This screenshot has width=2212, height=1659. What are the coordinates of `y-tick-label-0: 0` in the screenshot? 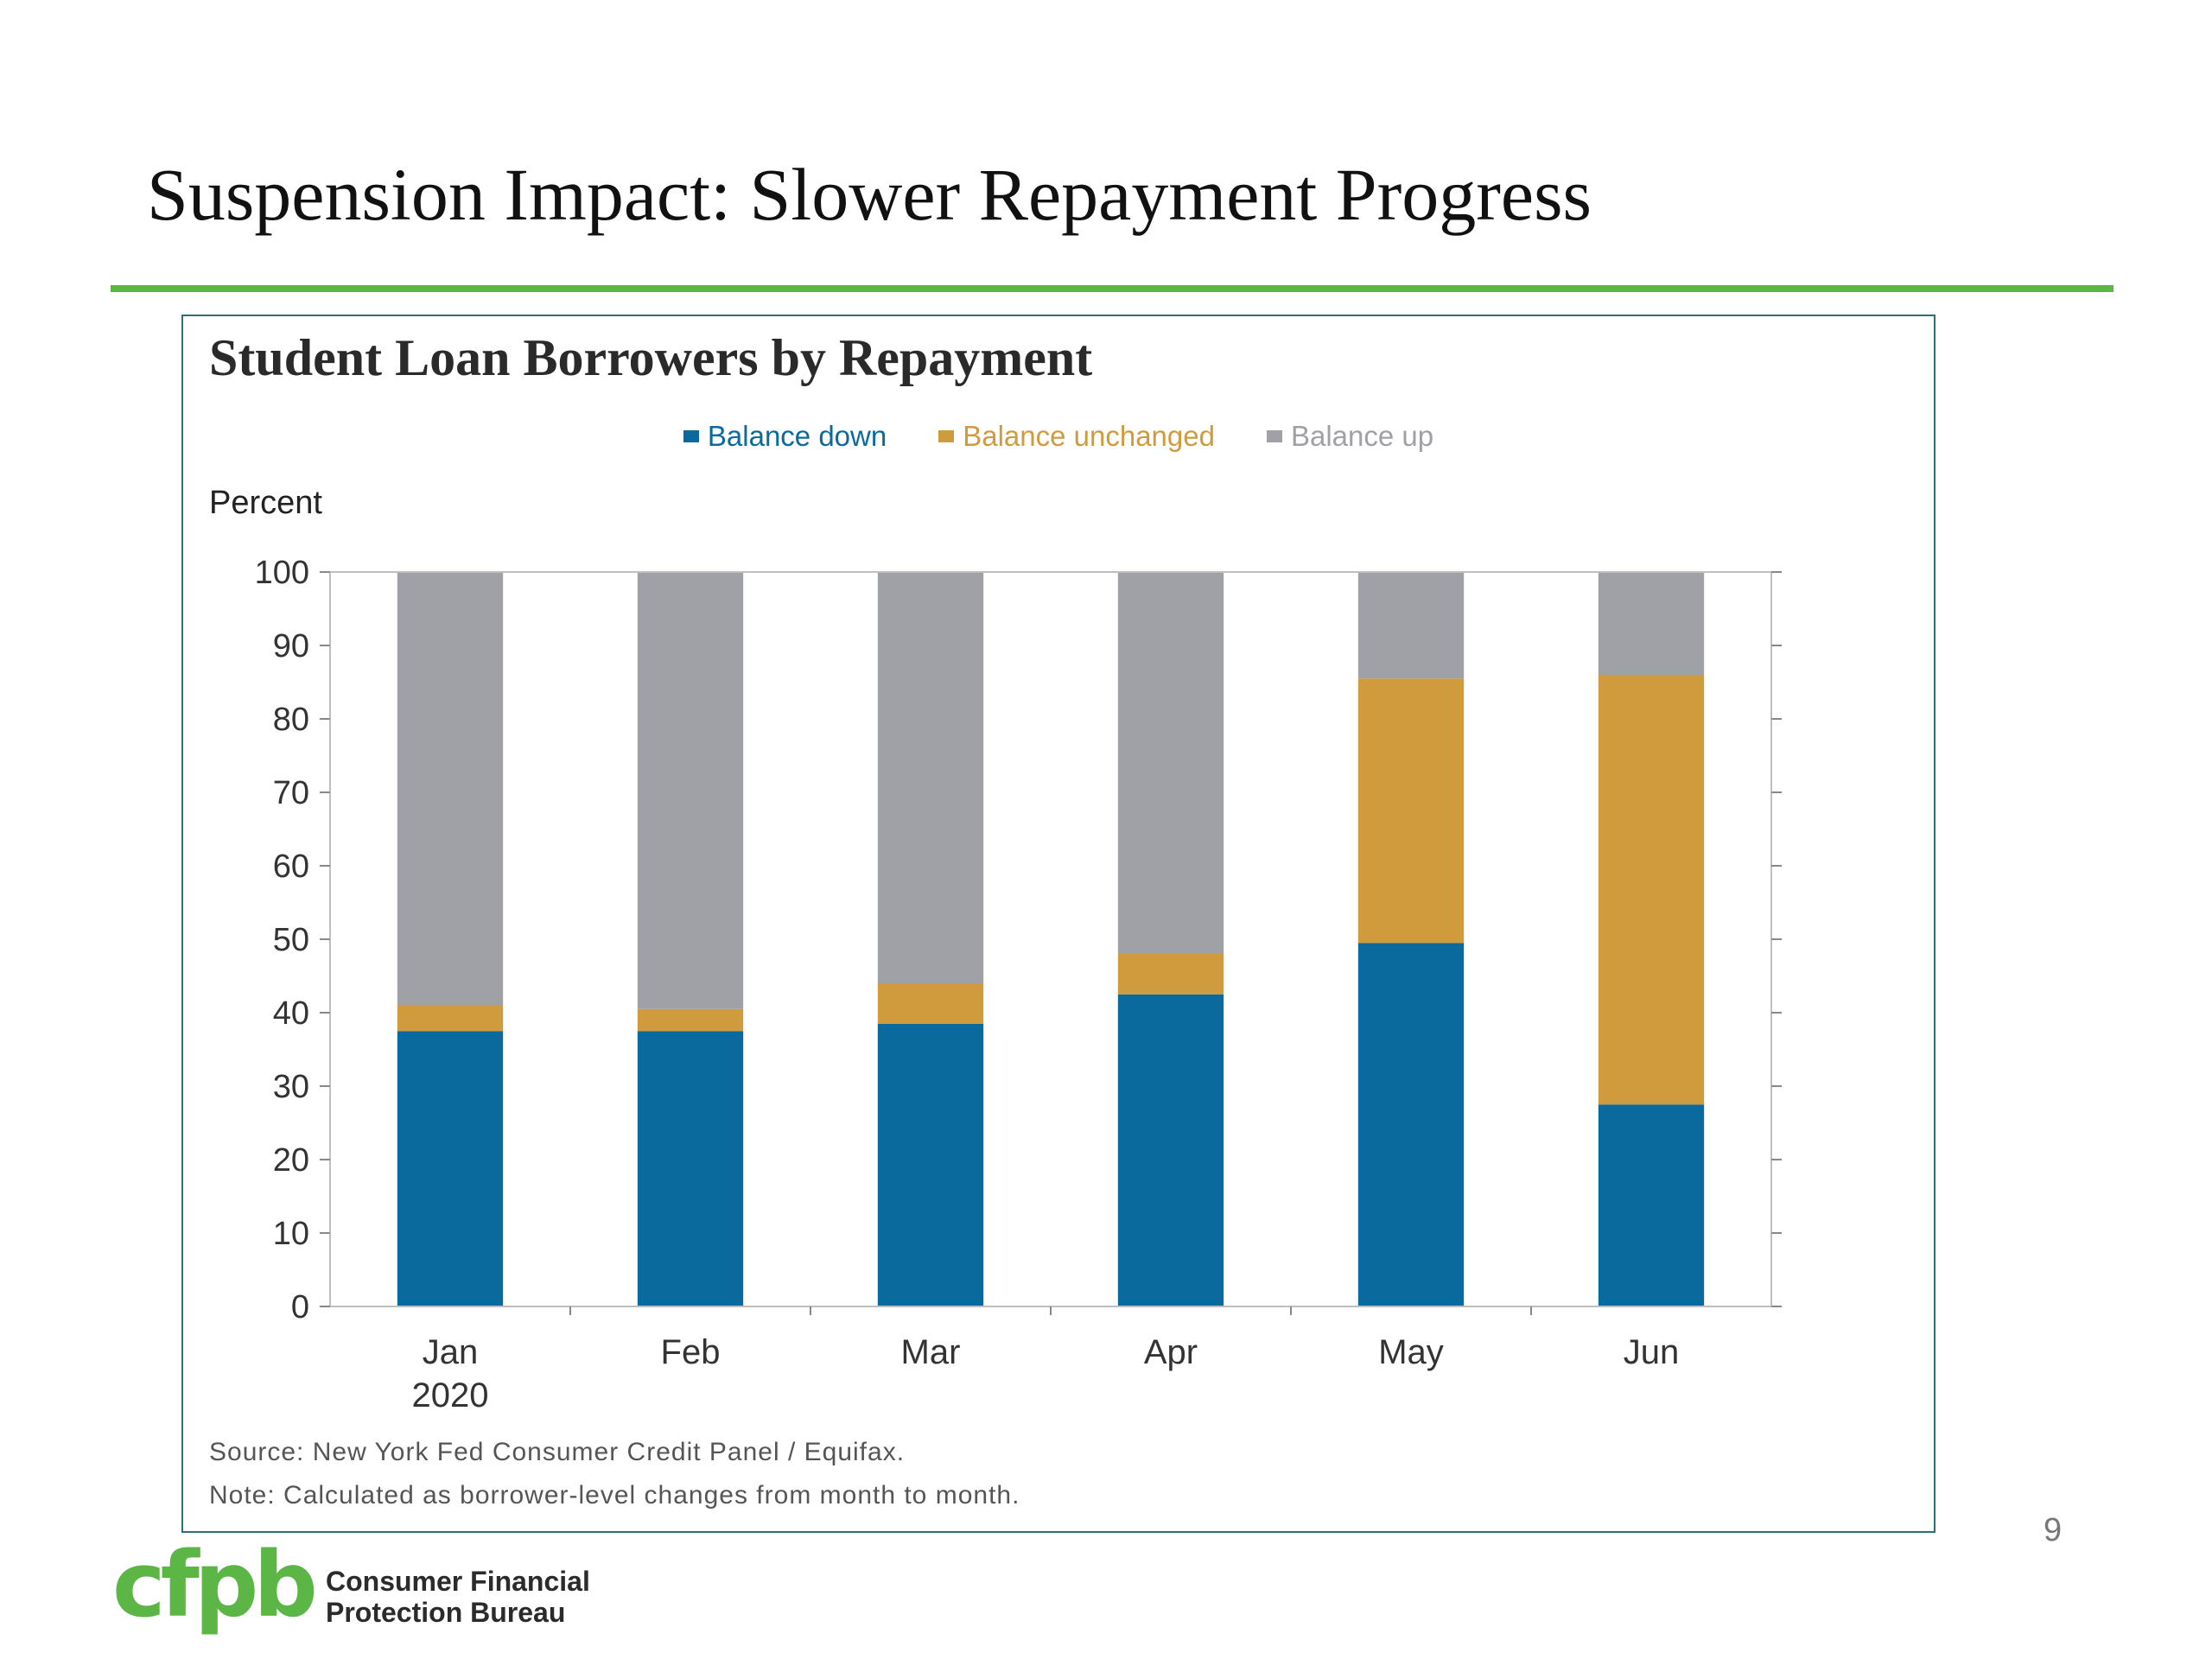 It's located at (300, 1307).